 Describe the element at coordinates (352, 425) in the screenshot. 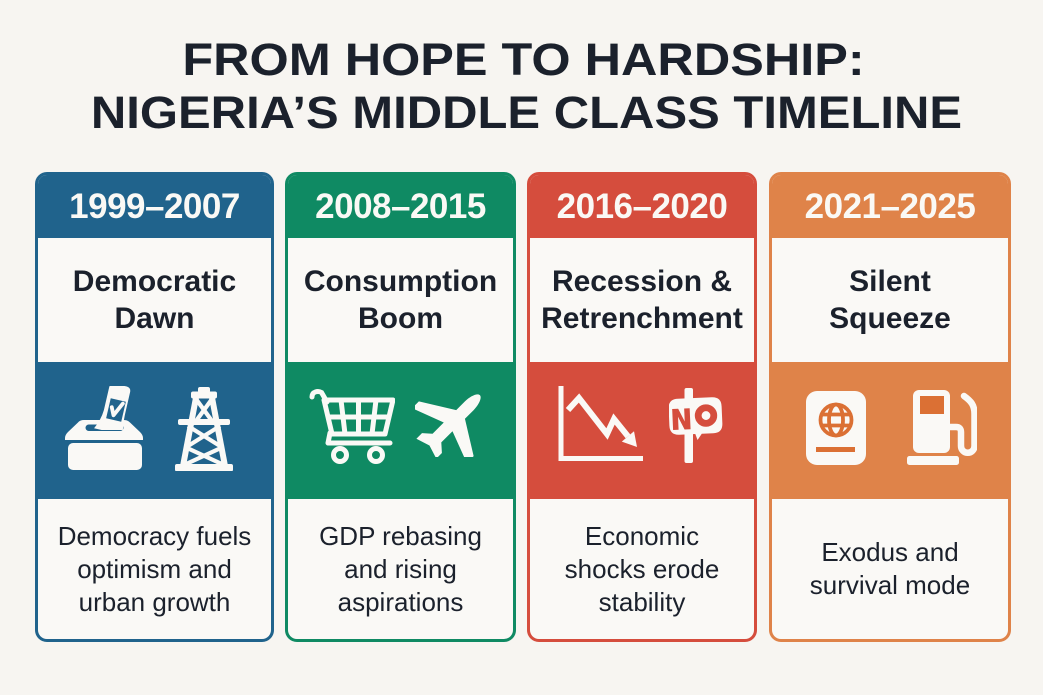

I see `shopping-cart-icon` at that location.